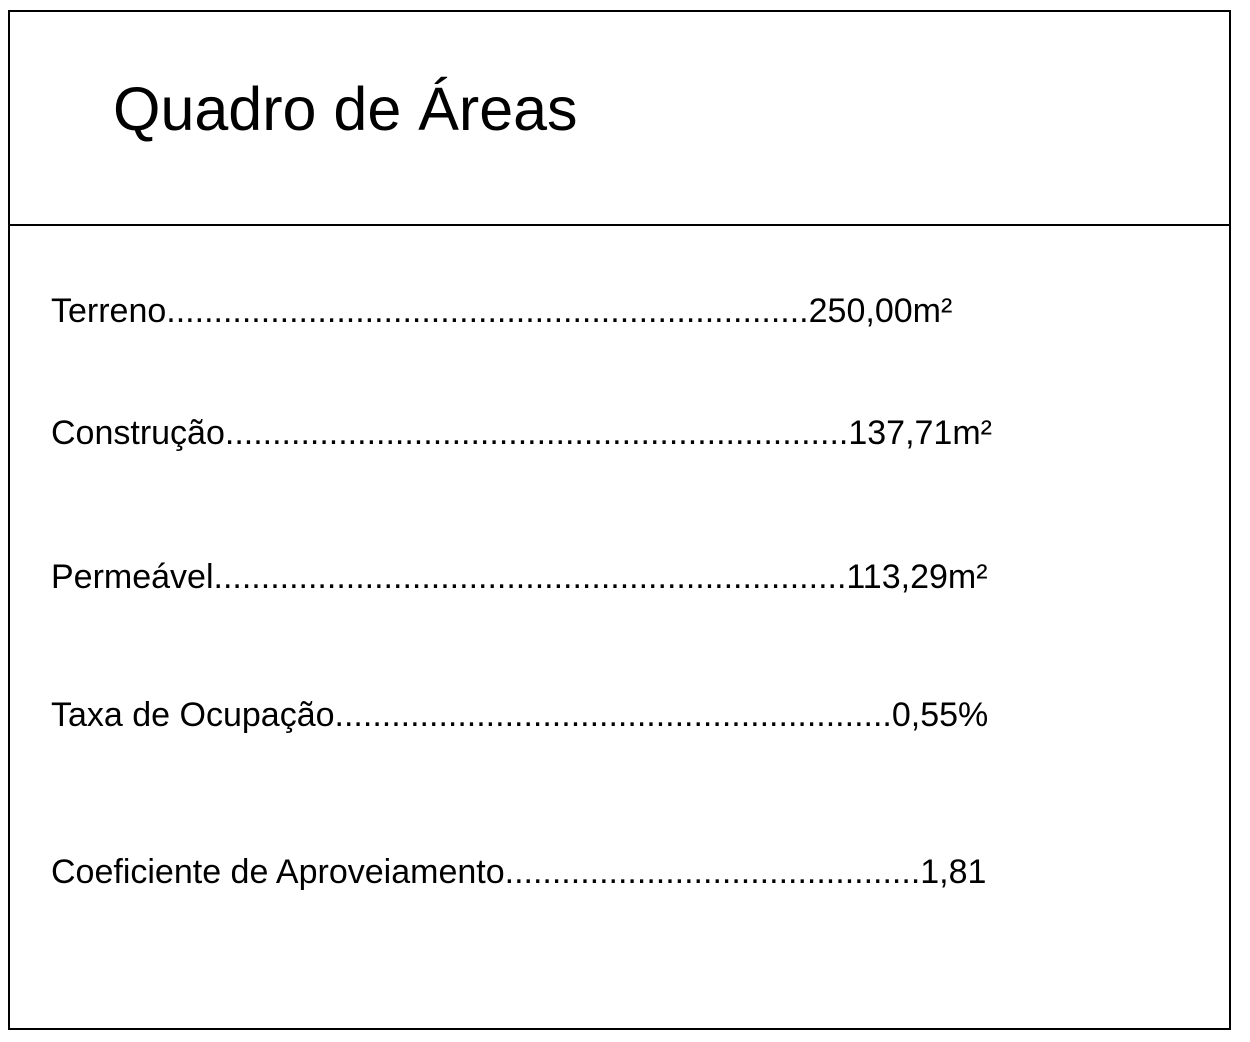  Describe the element at coordinates (345, 109) in the screenshot. I see `table-title: Quadro de Áreas` at that location.